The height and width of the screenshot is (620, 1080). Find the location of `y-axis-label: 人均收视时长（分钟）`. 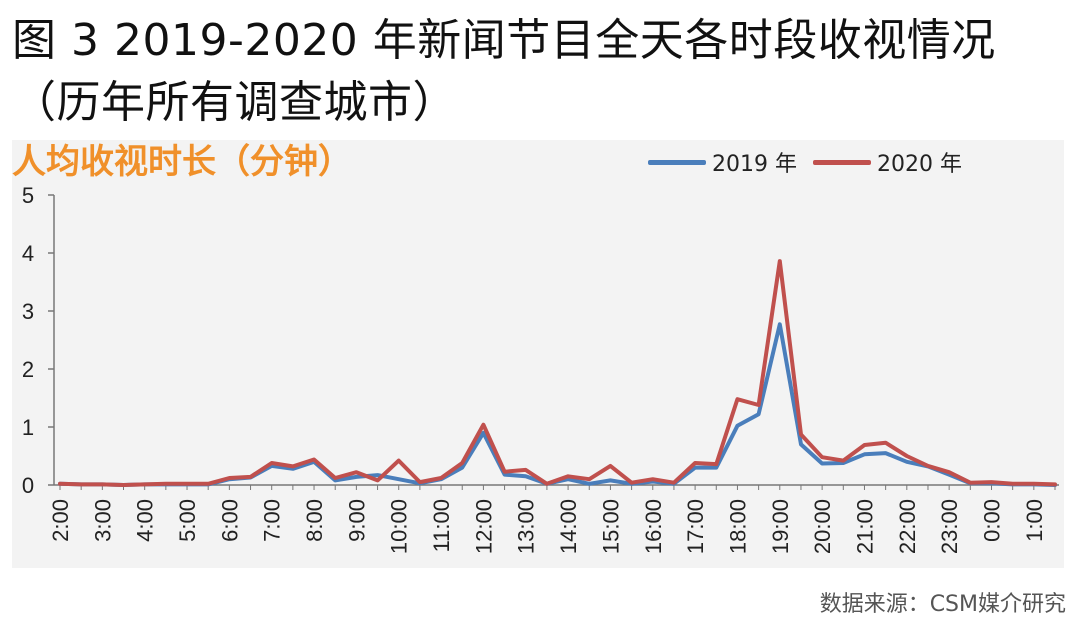

y-axis-label: 人均收视时长（分钟） is located at coordinates (182, 162).